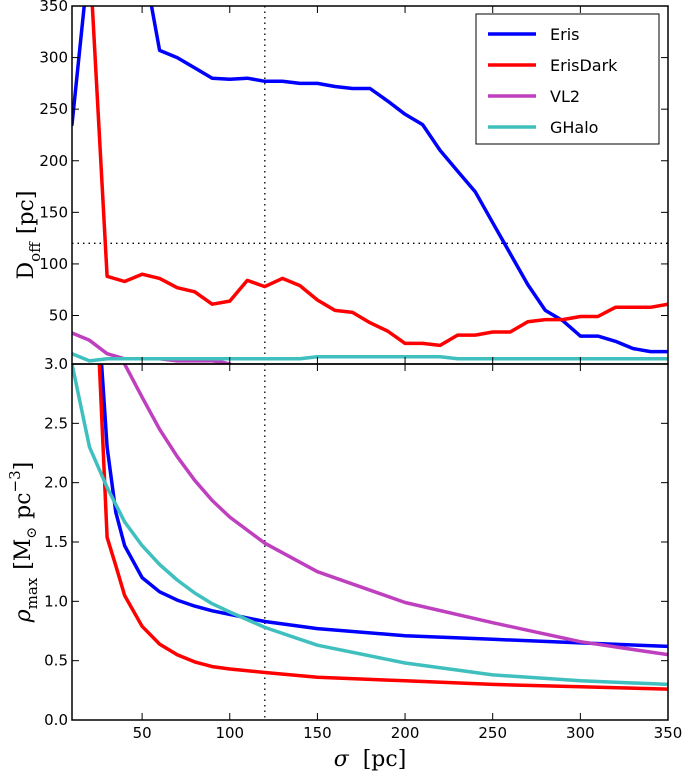 Image resolution: width=686 pixels, height=775 pixels. What do you see at coordinates (492, 733) in the screenshot?
I see `bottom-xtick-label: 250` at bounding box center [492, 733].